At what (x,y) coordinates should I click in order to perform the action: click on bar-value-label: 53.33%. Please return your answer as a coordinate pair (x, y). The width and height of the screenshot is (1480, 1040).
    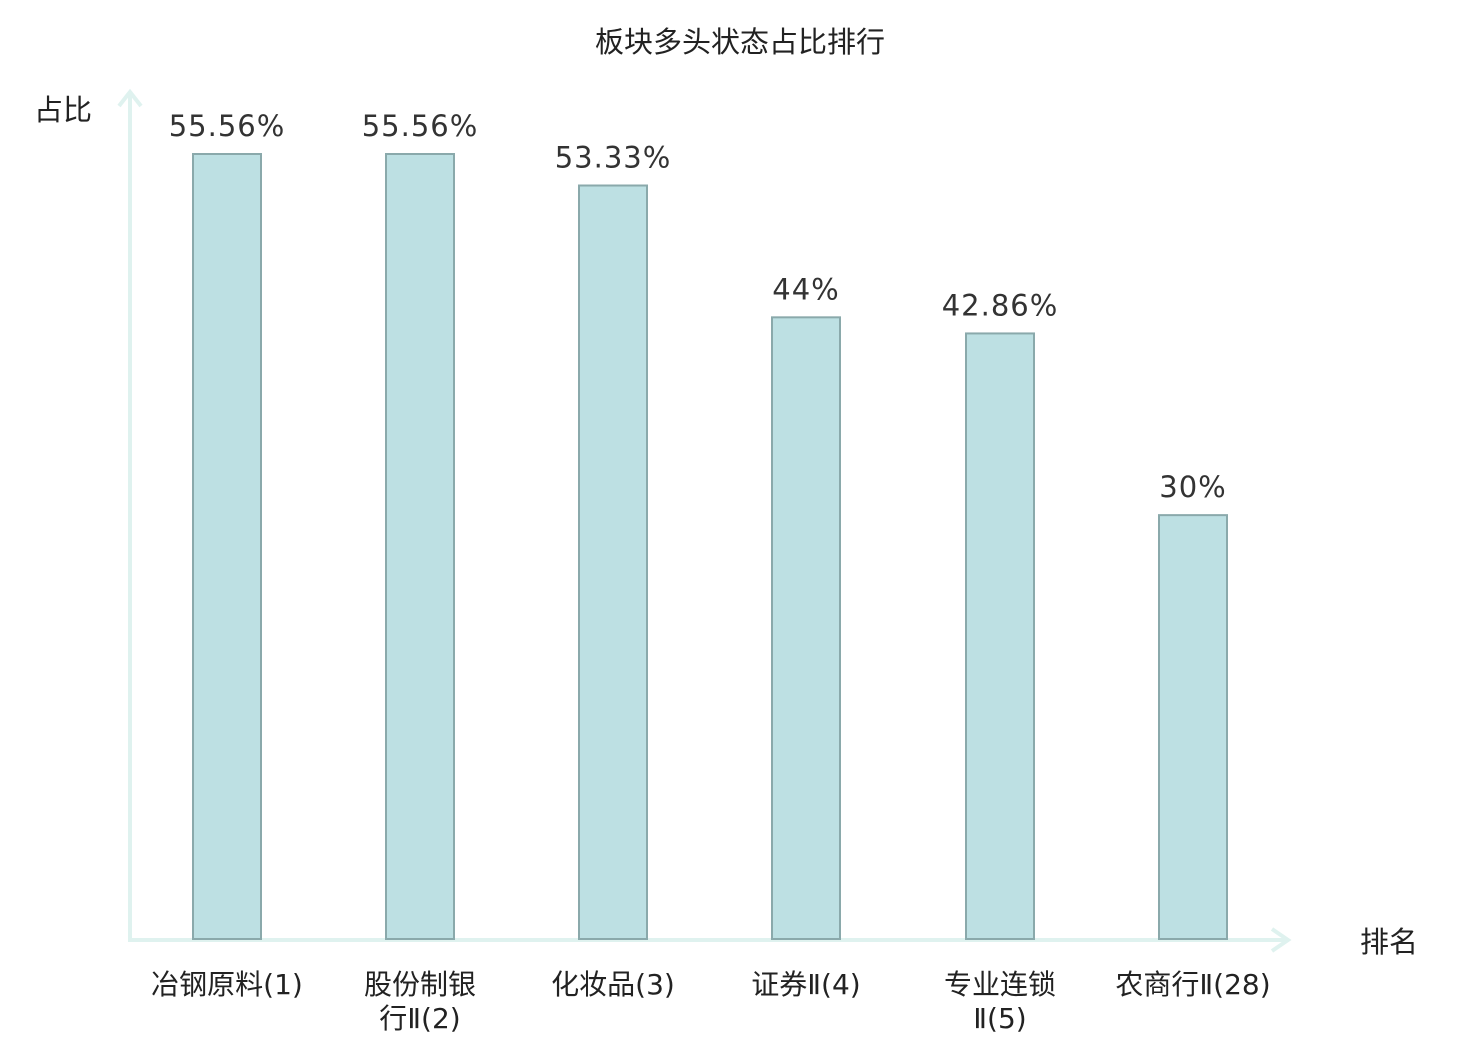
    Looking at the image, I should click on (613, 158).